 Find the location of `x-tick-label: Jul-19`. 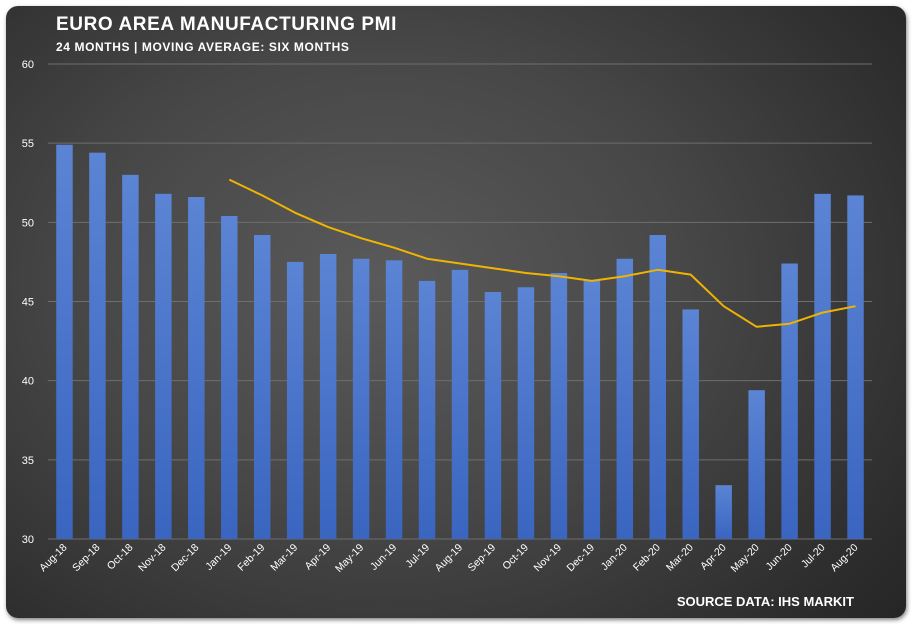

x-tick-label: Jul-19 is located at coordinates (417, 556).